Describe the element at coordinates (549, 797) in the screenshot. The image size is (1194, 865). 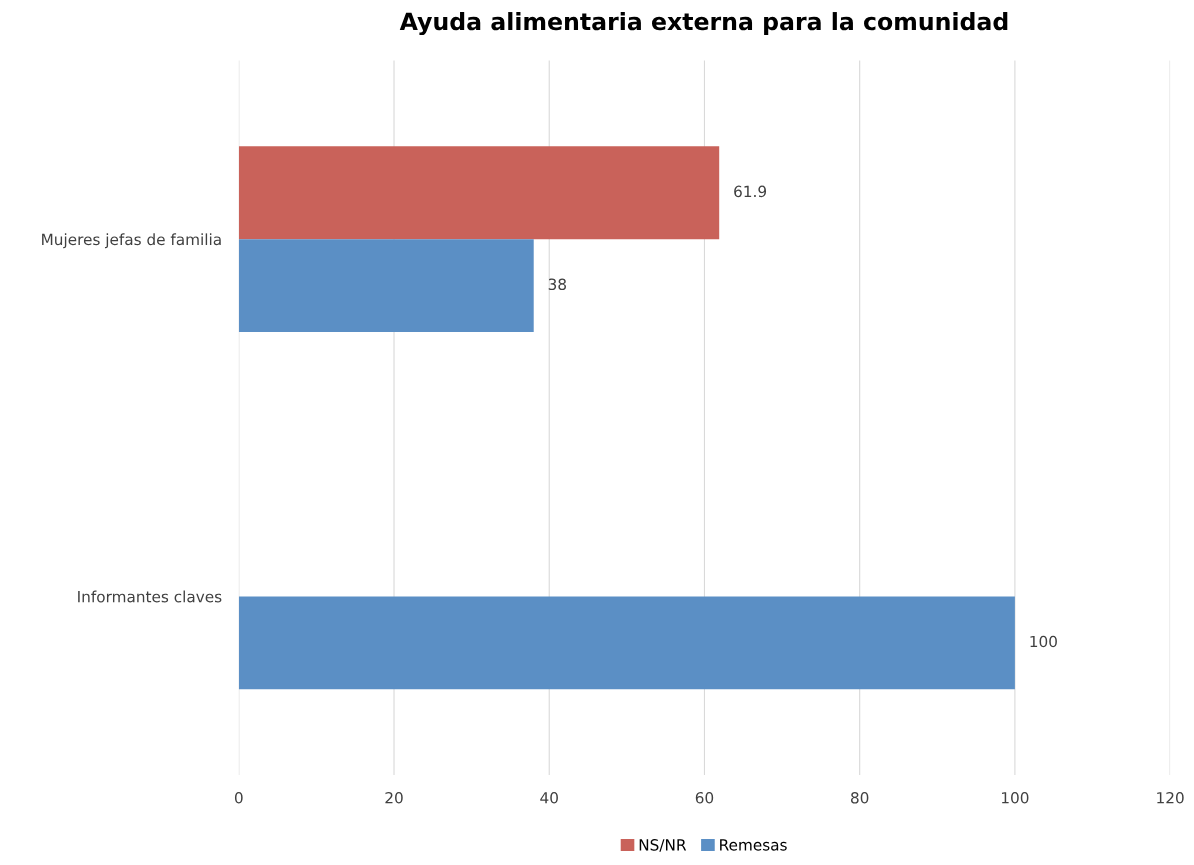
I see `x-tick-label: 40` at that location.